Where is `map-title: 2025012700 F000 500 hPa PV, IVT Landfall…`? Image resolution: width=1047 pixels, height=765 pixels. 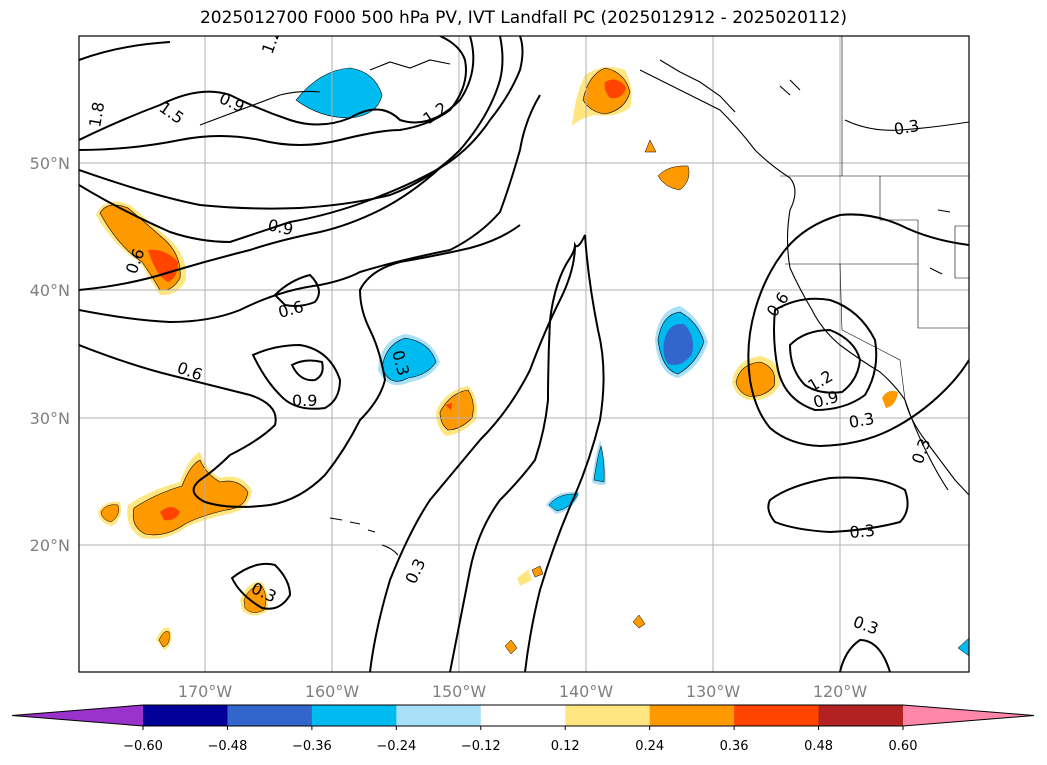 map-title: 2025012700 F000 500 hPa PV, IVT Landfall… is located at coordinates (523, 18).